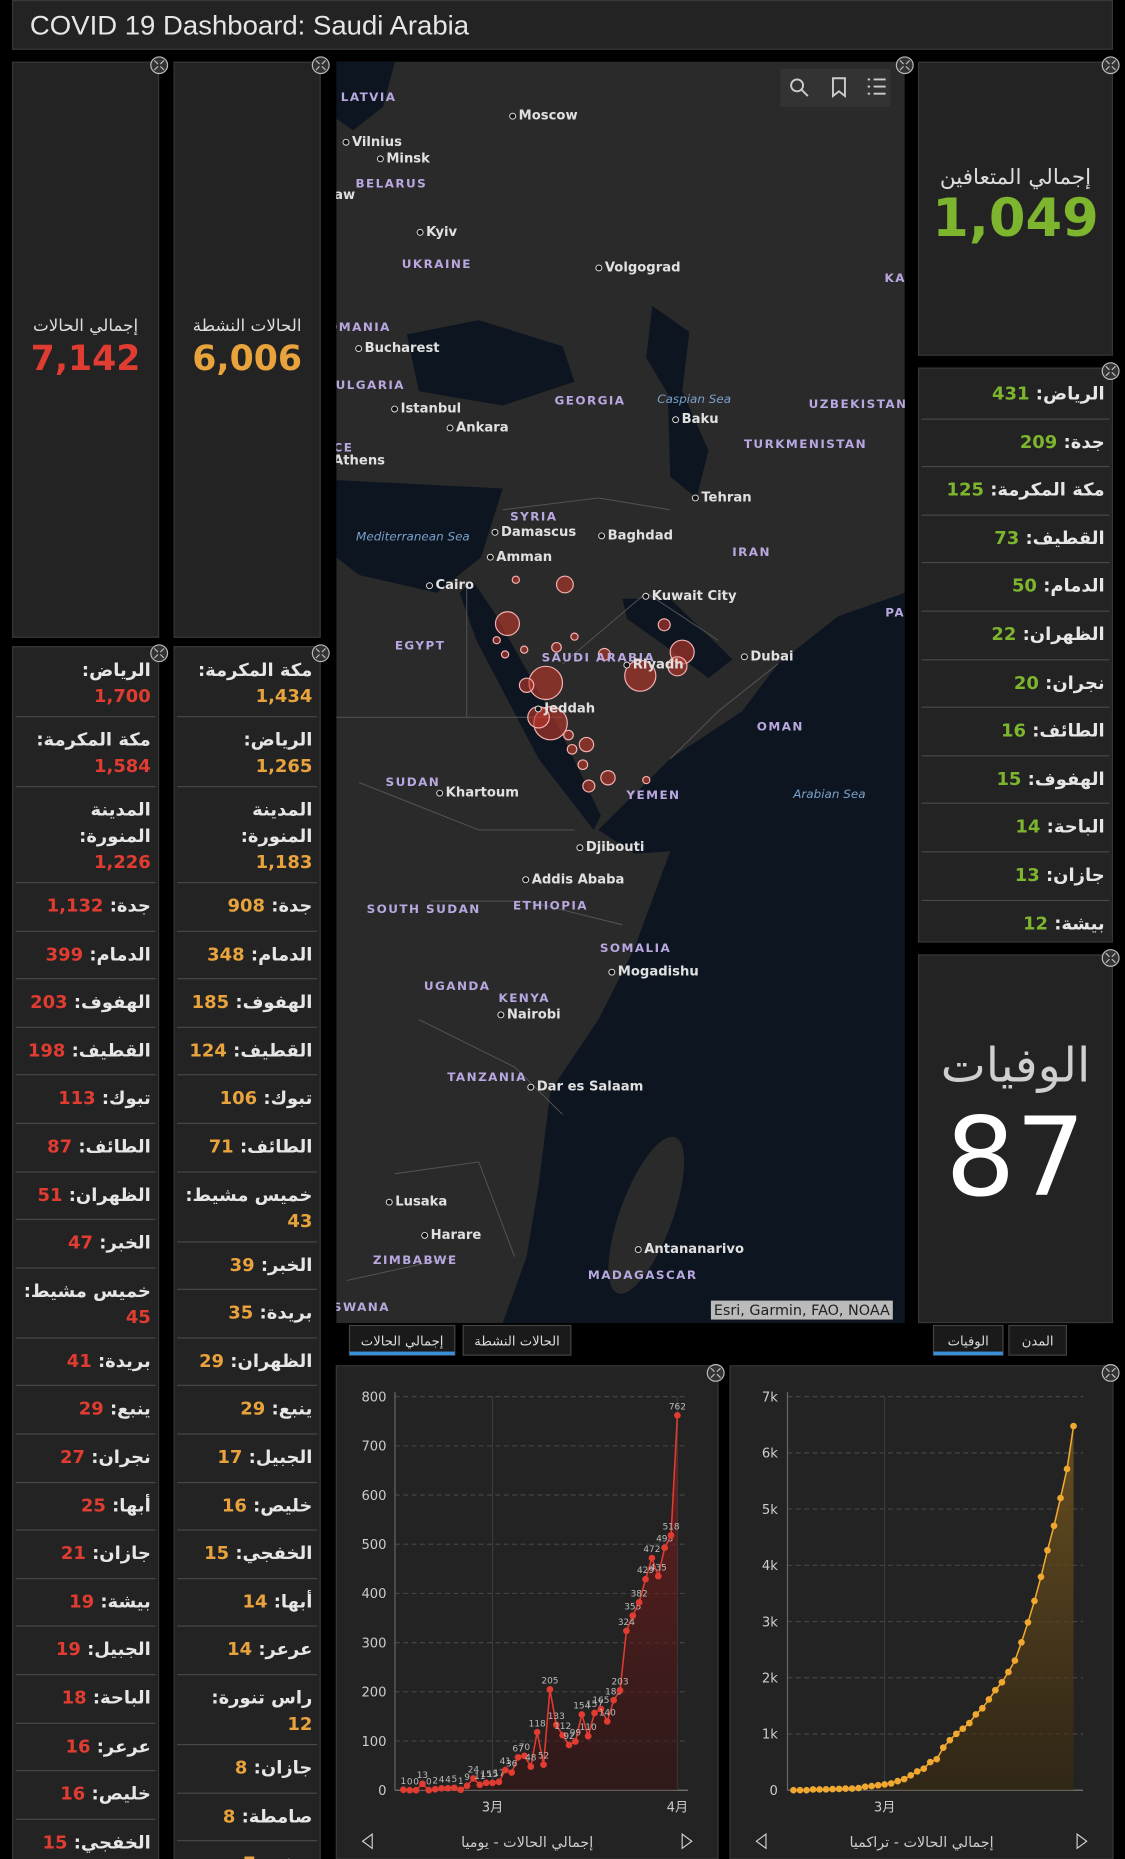 The width and height of the screenshot is (1125, 1859). I want to click on toolbar-icons, so click(838, 88).